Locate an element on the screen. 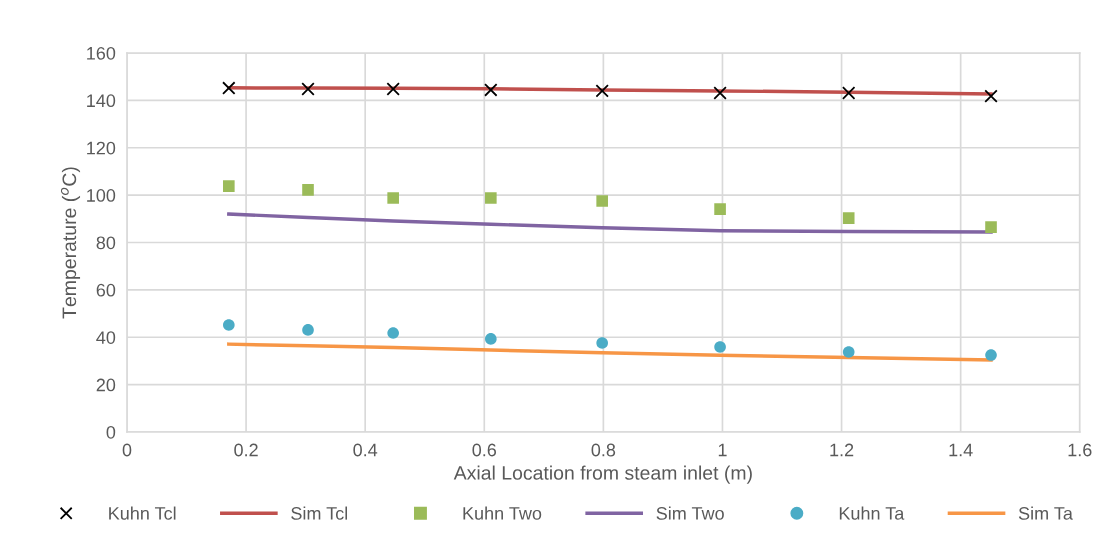  y-tick-label: 140 is located at coordinates (101, 101).